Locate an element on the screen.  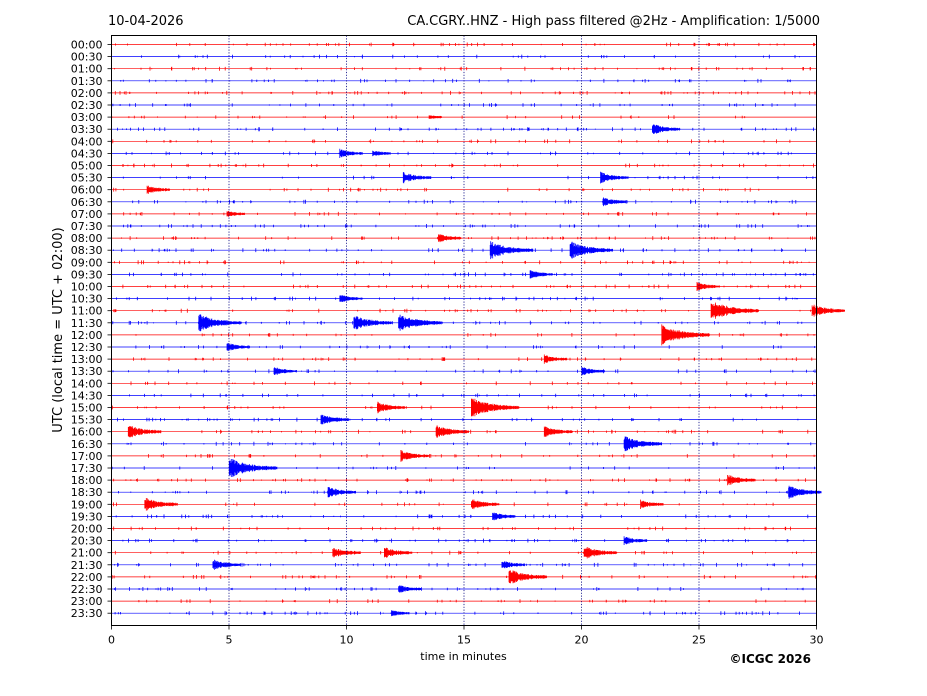
y-axis-label: UTC (local time = UTC + 02:00) is located at coordinates (58, 329).